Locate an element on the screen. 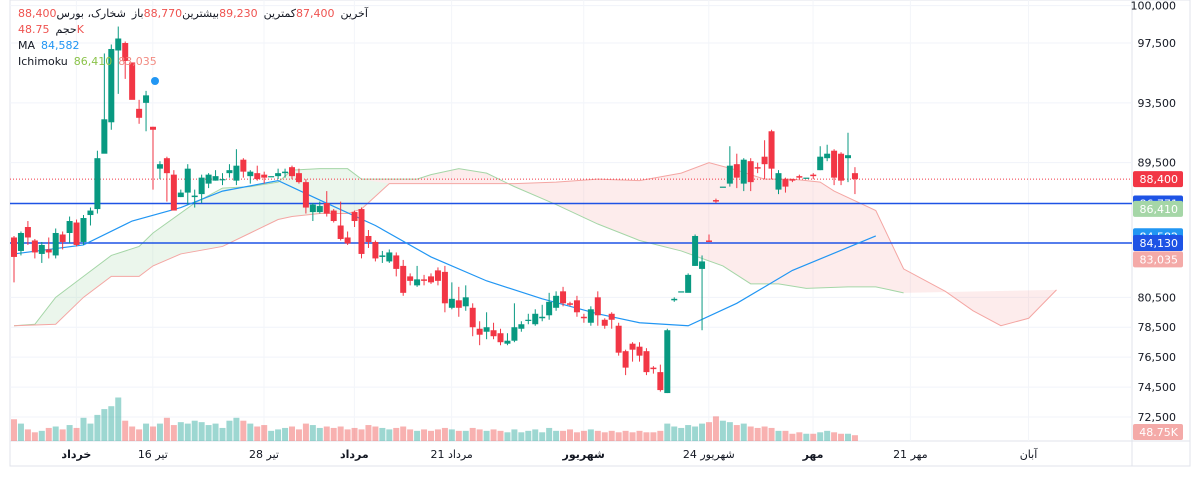 The image size is (1203, 478). volume-value: 48.75K is located at coordinates (51, 29).